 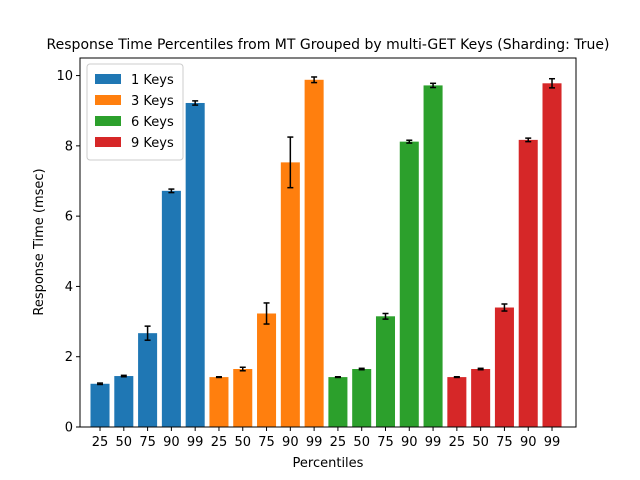 What do you see at coordinates (69, 146) in the screenshot?
I see `y-tick-label: 8` at bounding box center [69, 146].